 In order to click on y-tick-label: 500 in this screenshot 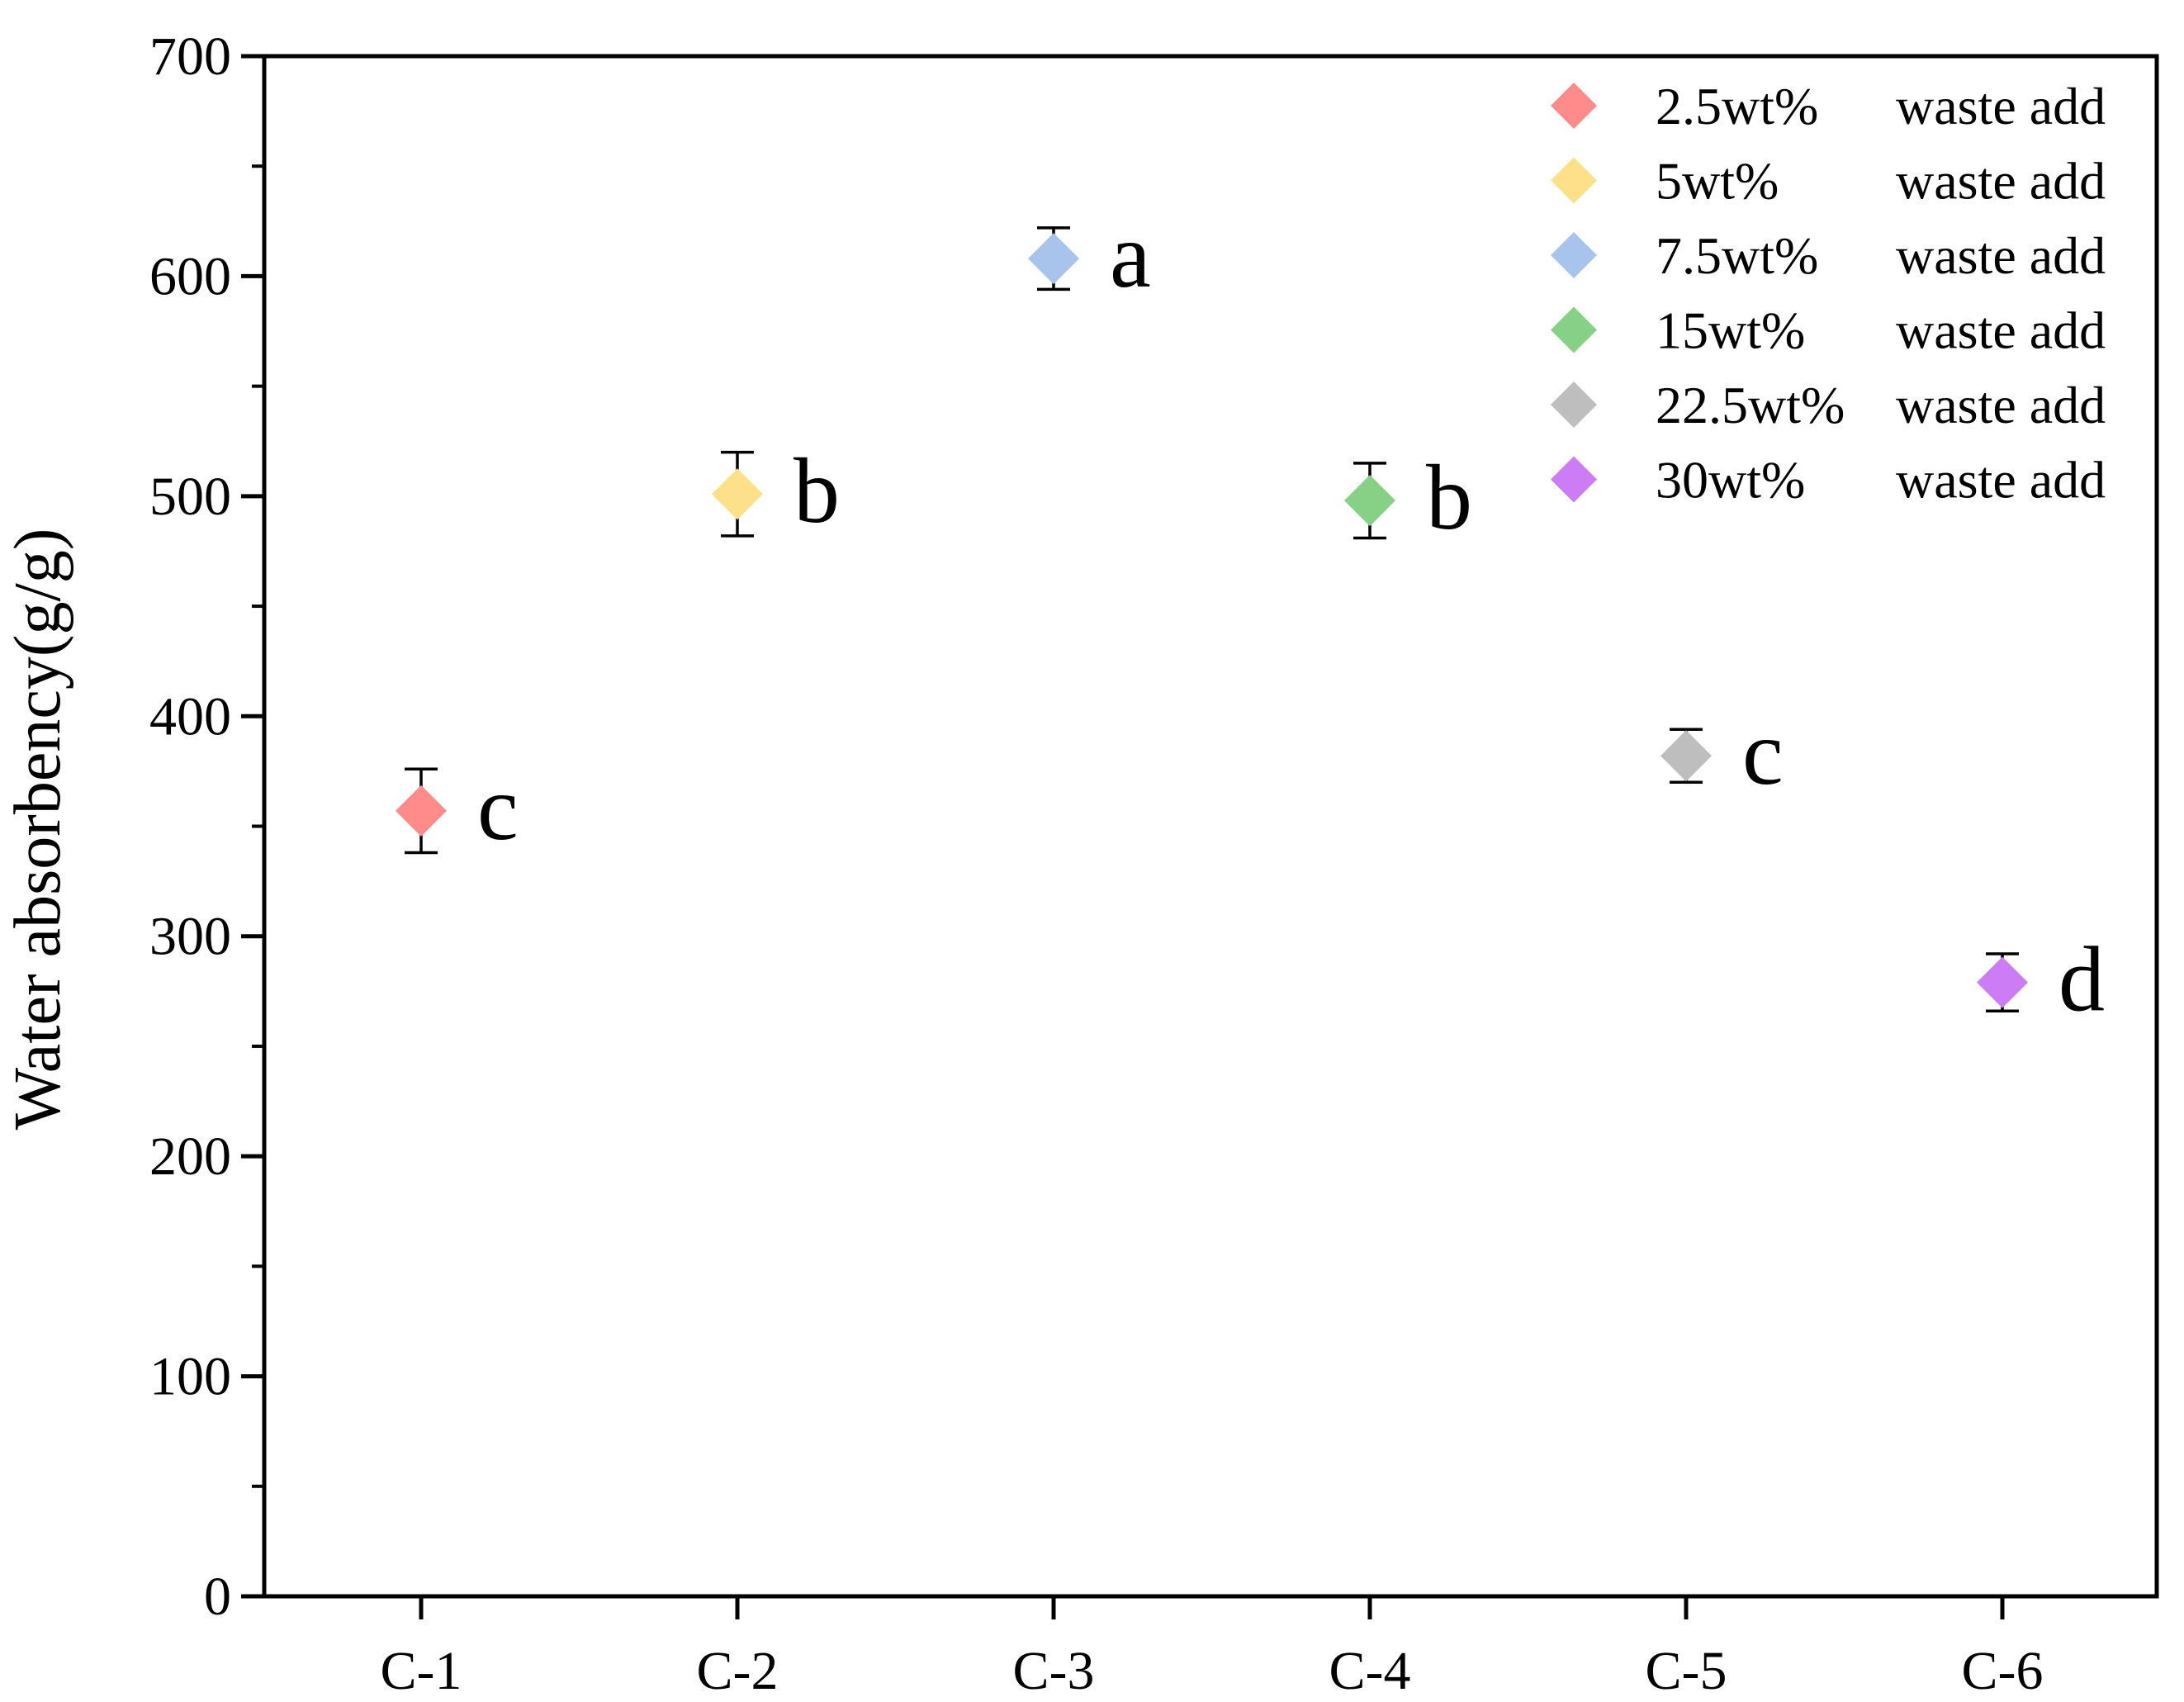, I will do `click(190, 497)`.